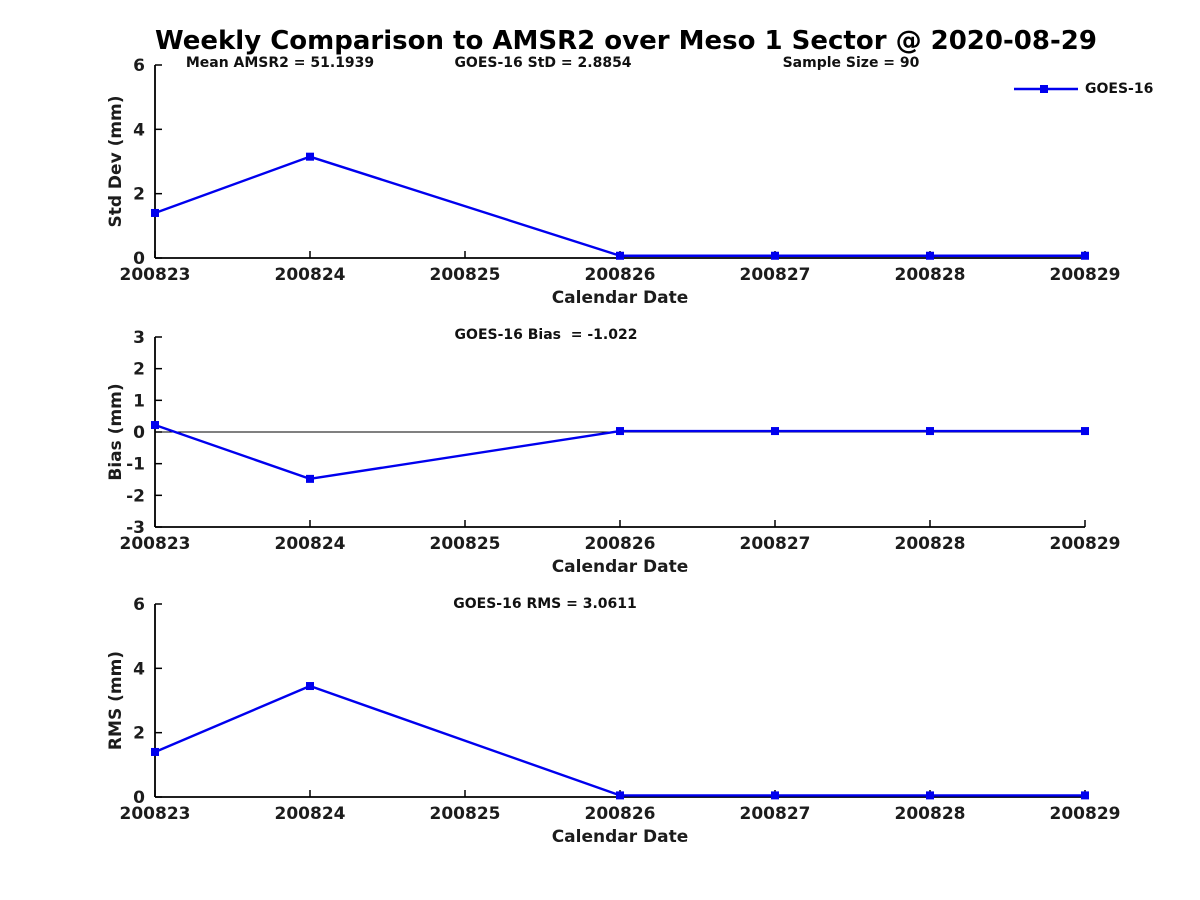 The image size is (1200, 900). Describe the element at coordinates (135, 465) in the screenshot. I see `y-tick-label: -1` at that location.